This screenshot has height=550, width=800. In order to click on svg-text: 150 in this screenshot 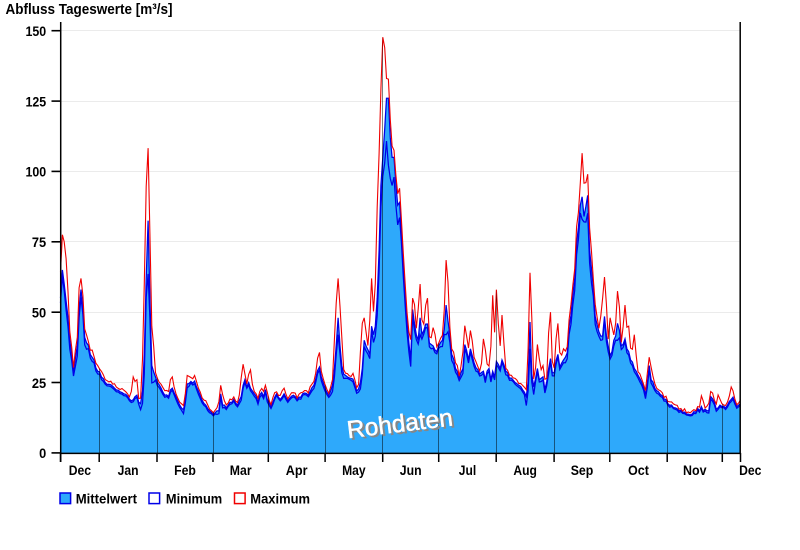, I will do `click(36, 31)`.